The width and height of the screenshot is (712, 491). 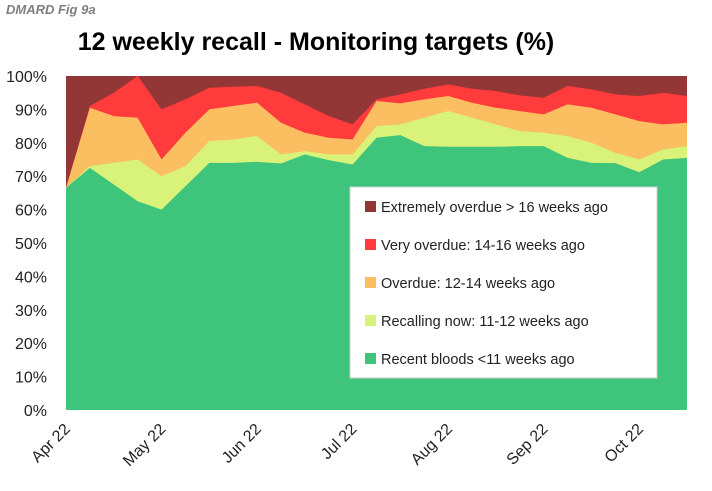 What do you see at coordinates (485, 322) in the screenshot?
I see `legend-label-recalling: Recalling now: 11-12 weeks ago` at bounding box center [485, 322].